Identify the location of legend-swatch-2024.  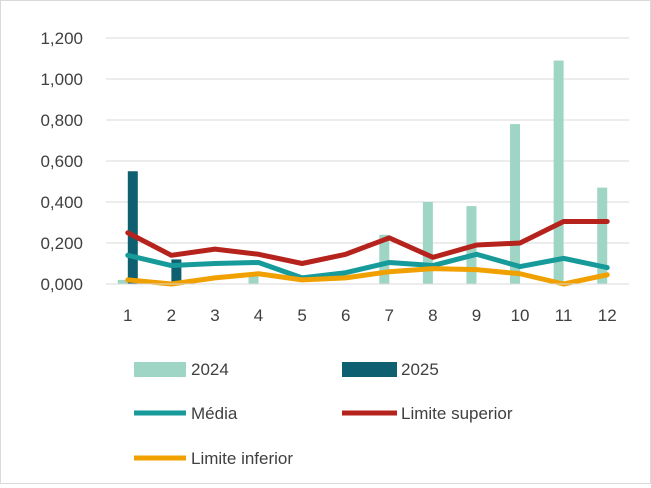
(160, 369).